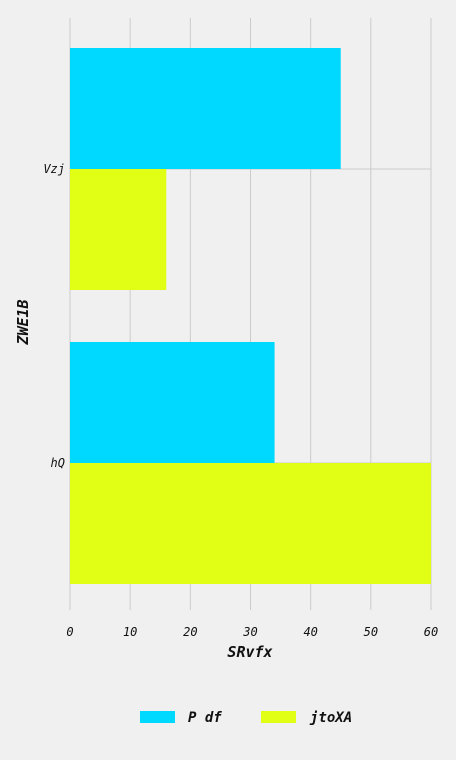 This screenshot has height=760, width=456. Describe the element at coordinates (190, 632) in the screenshot. I see `x-tick-label: 20` at that location.